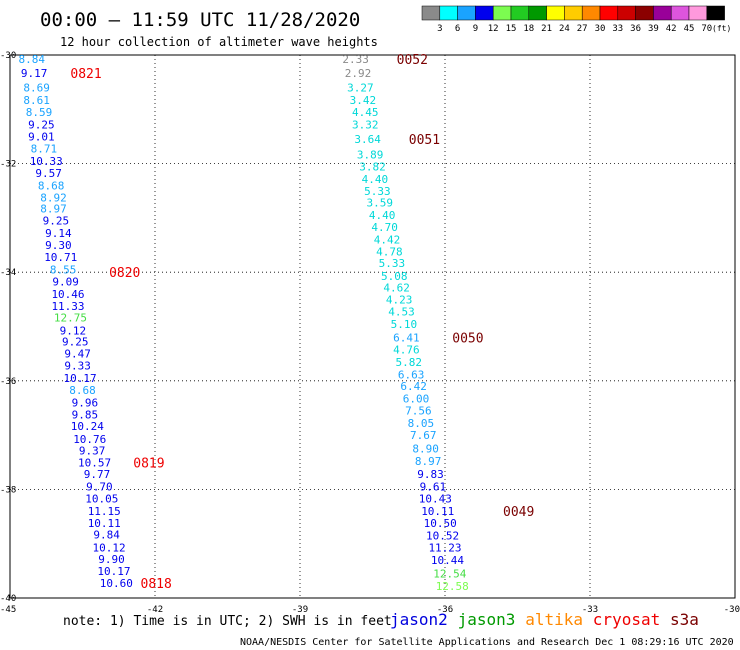 This screenshot has width=740, height=650. Describe the element at coordinates (372, 166) in the screenshot. I see `swh-value: 3.82` at that location.